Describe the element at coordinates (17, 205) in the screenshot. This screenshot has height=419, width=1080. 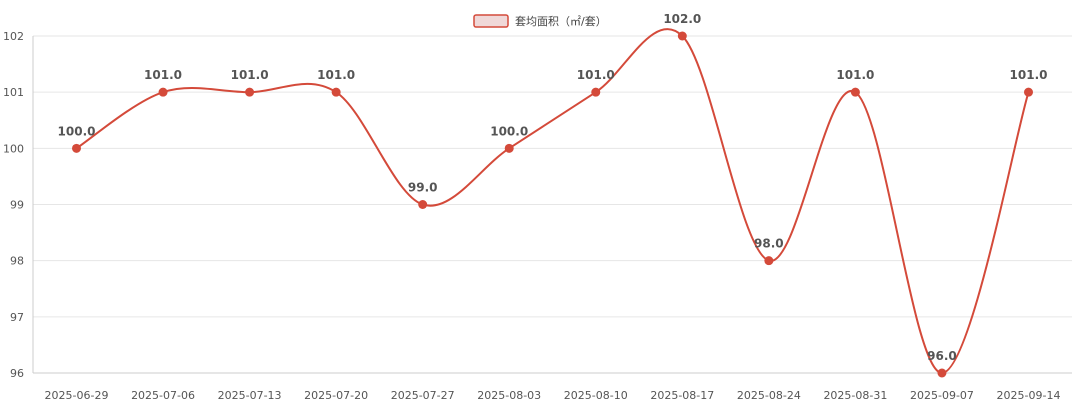
I see `y-tick-label: 99` at that location.